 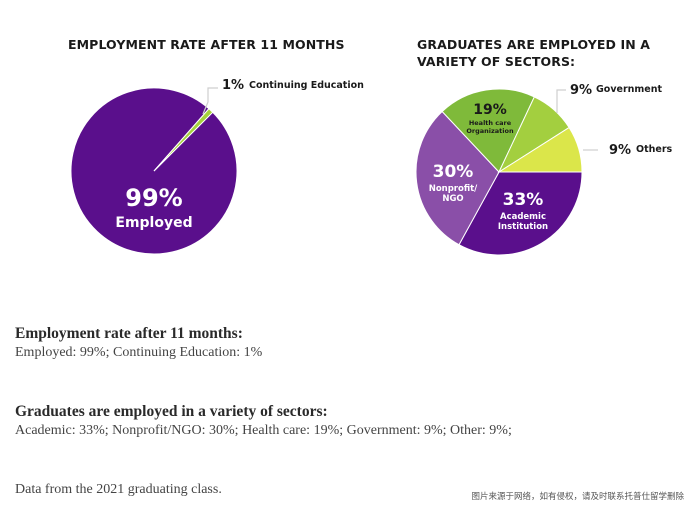 I want to click on summary-text: Employed: 99%; Continuing Education: 1%, so click(x=139, y=352).